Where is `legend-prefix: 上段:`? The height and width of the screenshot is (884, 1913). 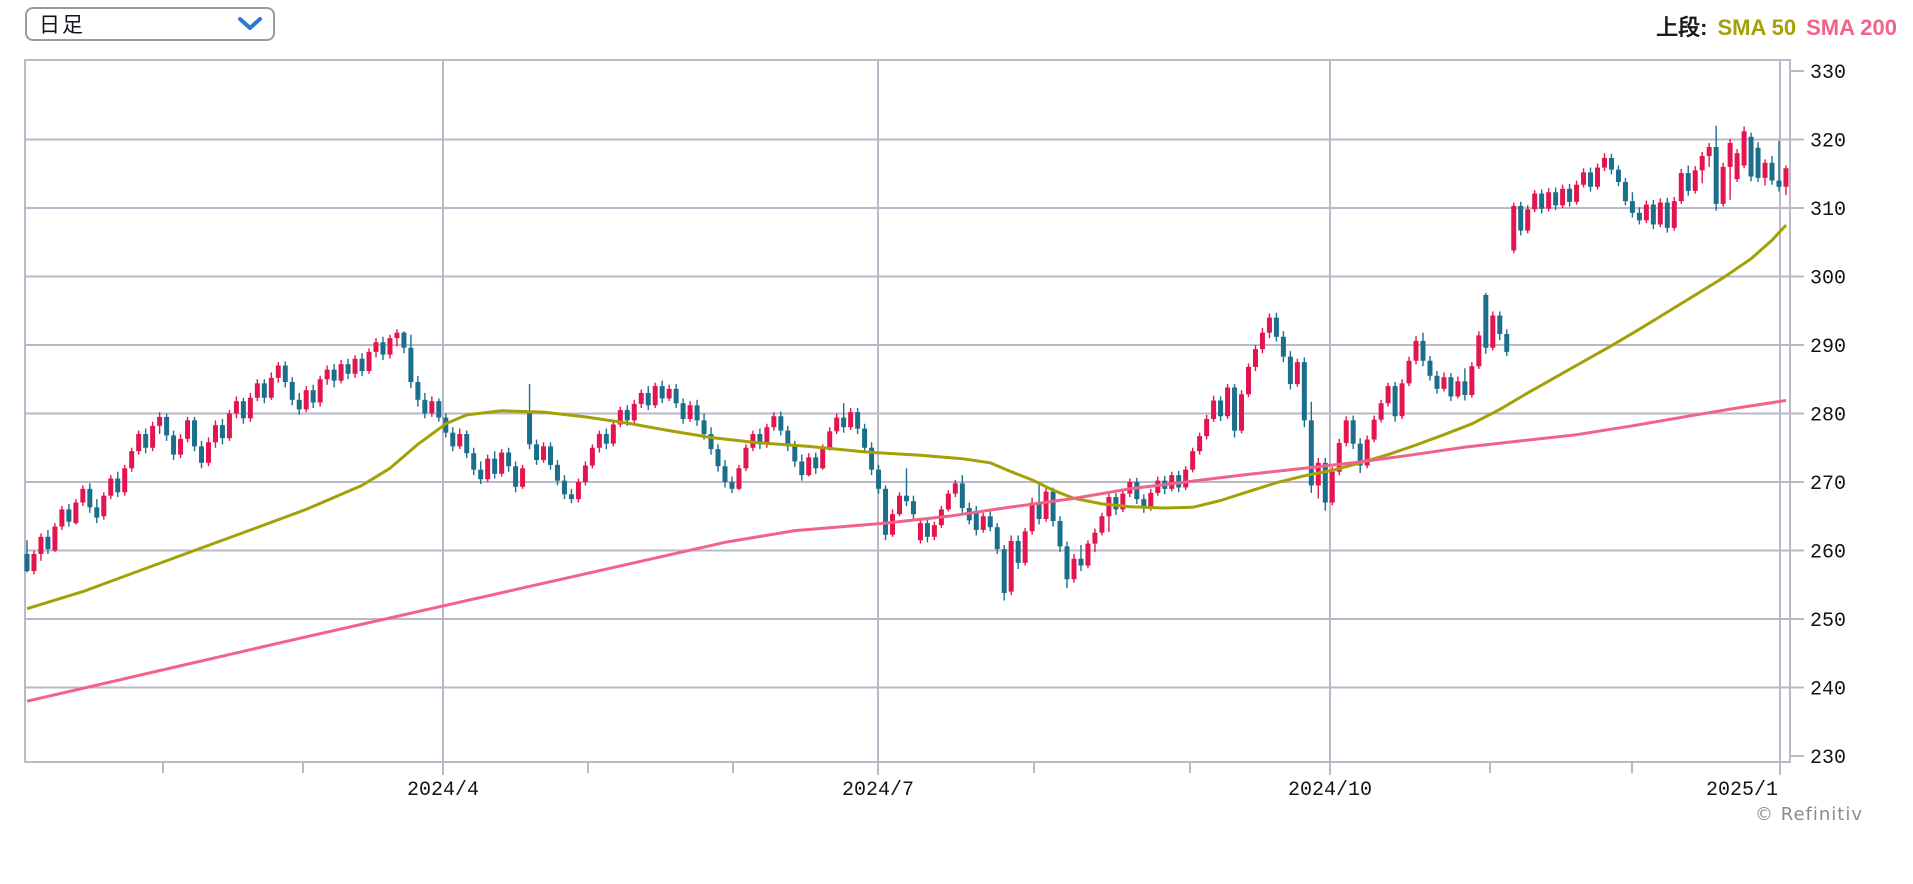
legend-prefix: 上段: is located at coordinates (1682, 27).